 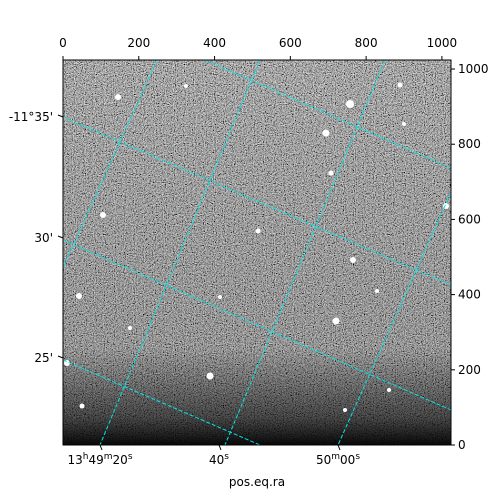 I want to click on x-tick-label: 0, so click(x=63, y=43).